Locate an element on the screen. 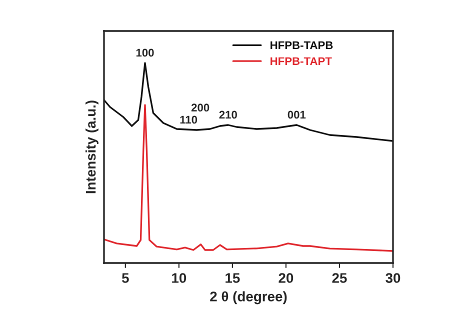  x-tick-label: 30 is located at coordinates (393, 278).